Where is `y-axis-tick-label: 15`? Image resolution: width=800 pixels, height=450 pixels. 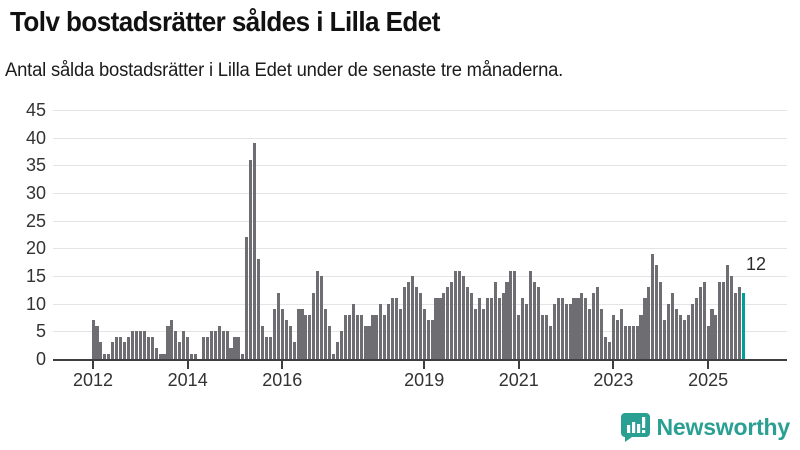
y-axis-tick-label: 15 is located at coordinates (35, 276).